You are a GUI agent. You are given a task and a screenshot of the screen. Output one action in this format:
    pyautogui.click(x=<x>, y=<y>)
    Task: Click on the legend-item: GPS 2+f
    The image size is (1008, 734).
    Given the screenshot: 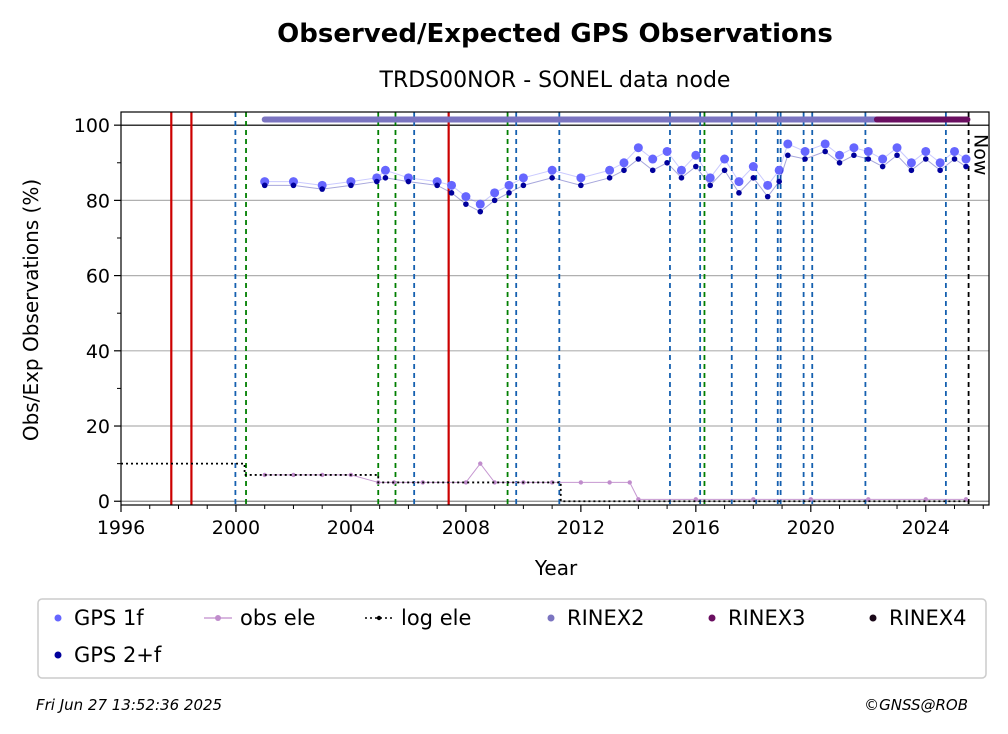 What is the action you would take?
    pyautogui.click(x=108, y=655)
    